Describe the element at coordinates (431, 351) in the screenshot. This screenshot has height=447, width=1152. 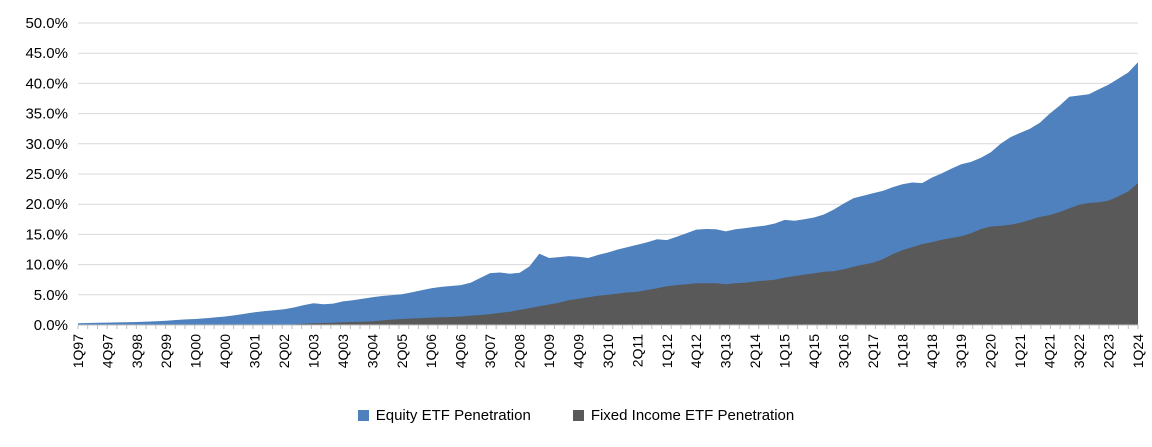
I see `x-axis-label: 1Q06` at that location.